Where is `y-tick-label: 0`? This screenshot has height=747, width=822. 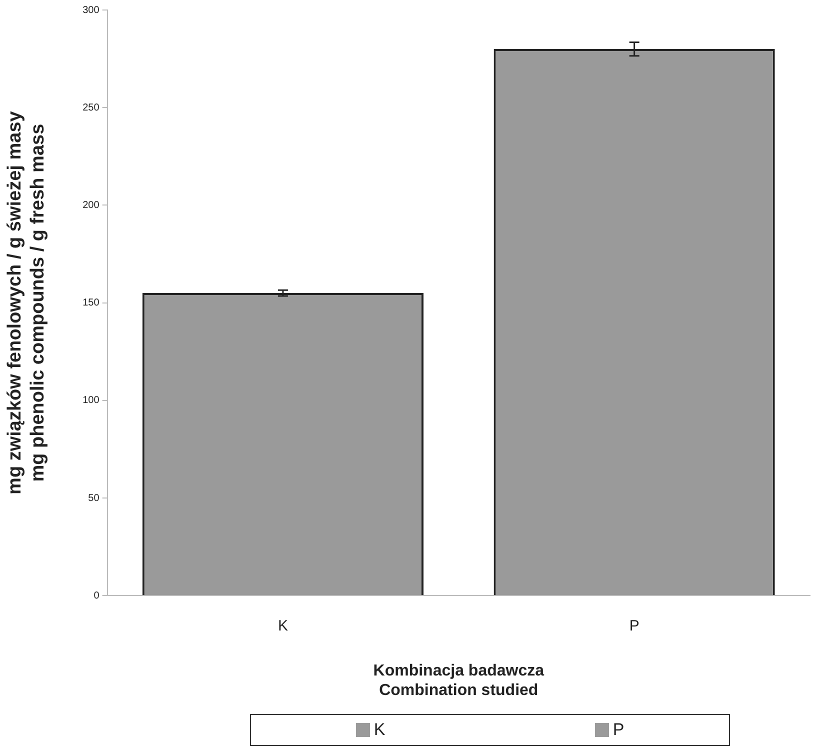 y-tick-label: 0 is located at coordinates (97, 596).